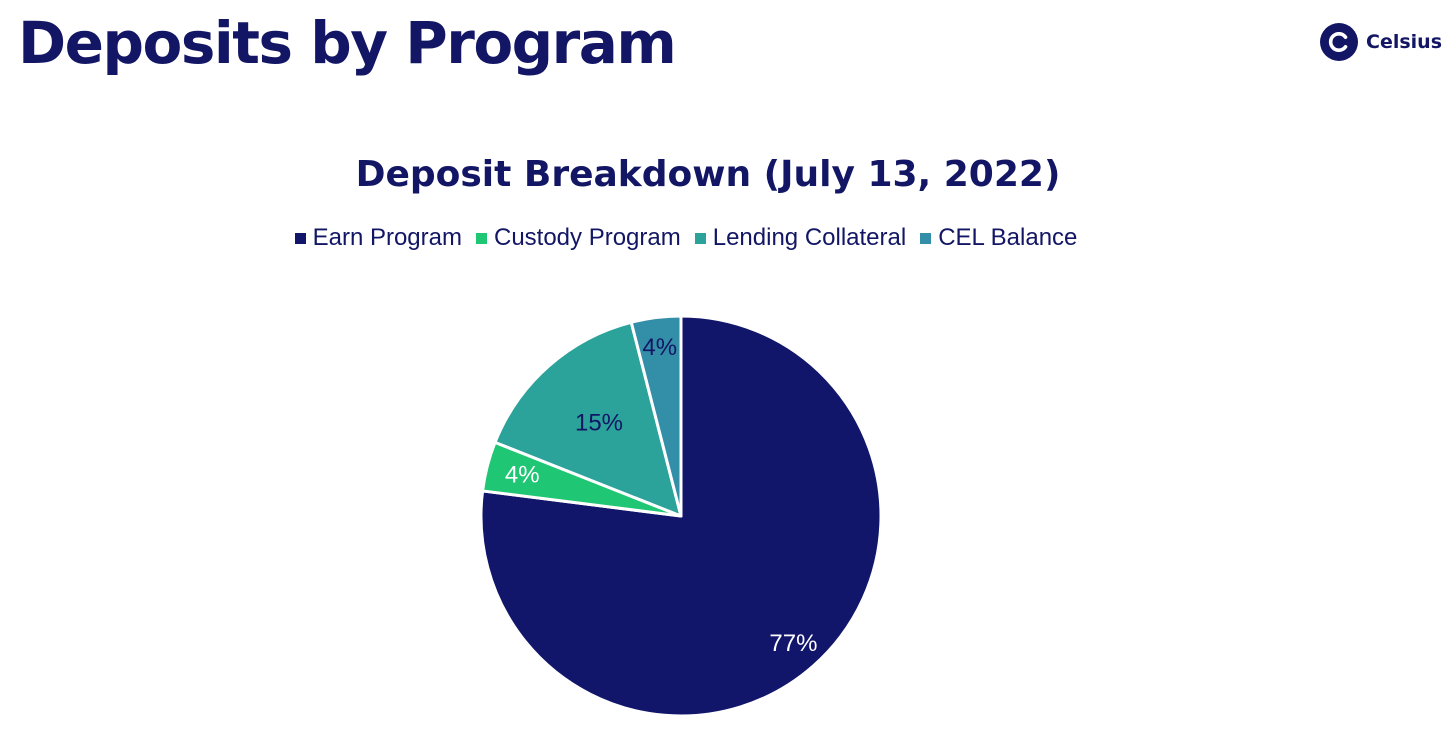 The height and width of the screenshot is (736, 1456). Describe the element at coordinates (522, 475) in the screenshot. I see `pie-label-custody: 4%` at that location.